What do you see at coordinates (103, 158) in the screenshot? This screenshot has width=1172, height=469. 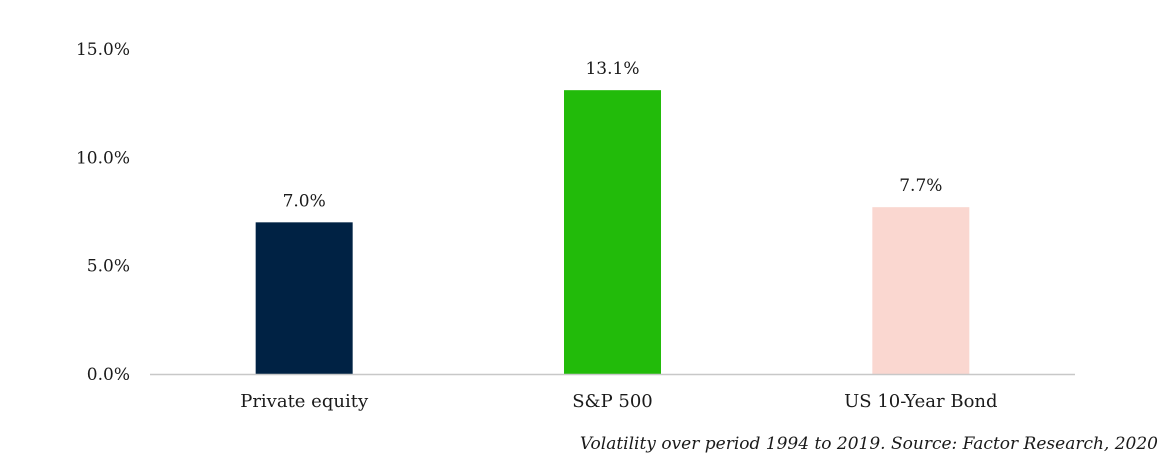 I see `y-tick-label: 10.0%` at bounding box center [103, 158].